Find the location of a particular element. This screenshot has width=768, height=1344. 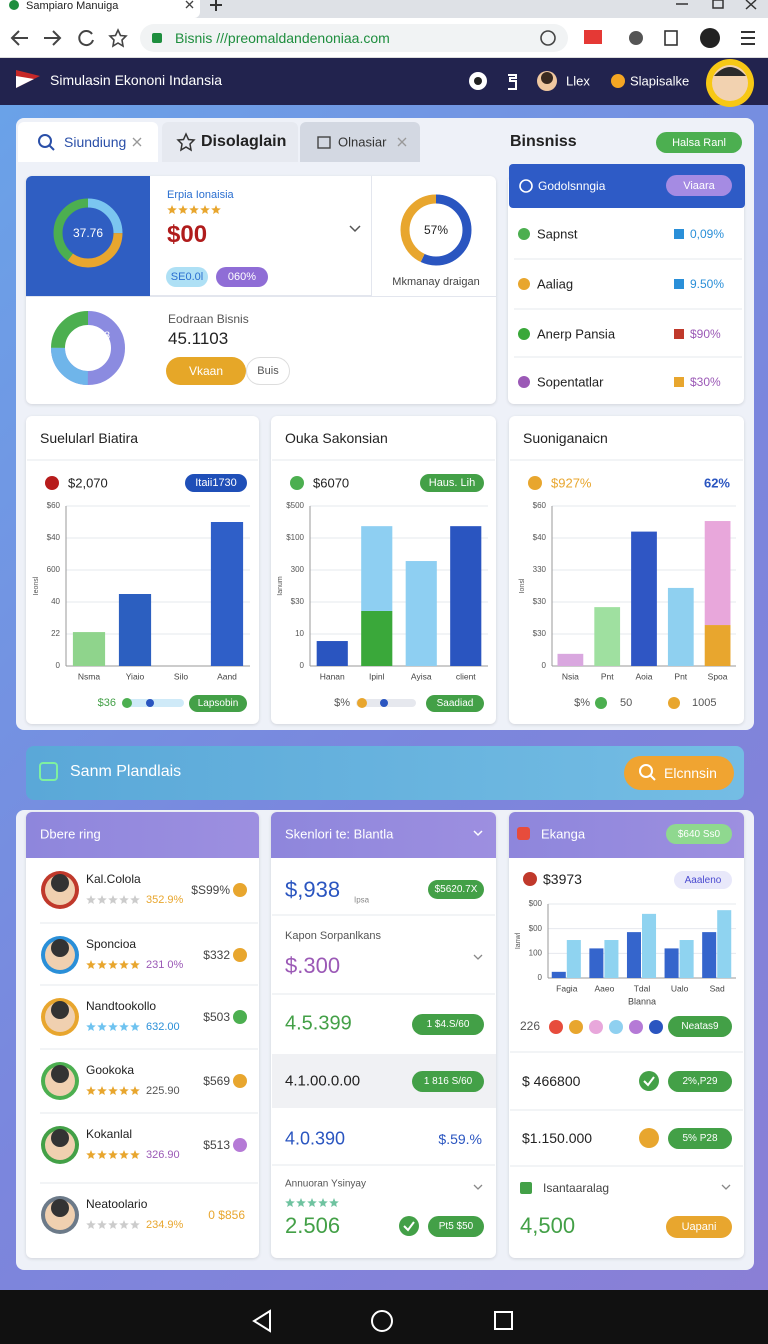

lock-icon is located at coordinates (157, 38).